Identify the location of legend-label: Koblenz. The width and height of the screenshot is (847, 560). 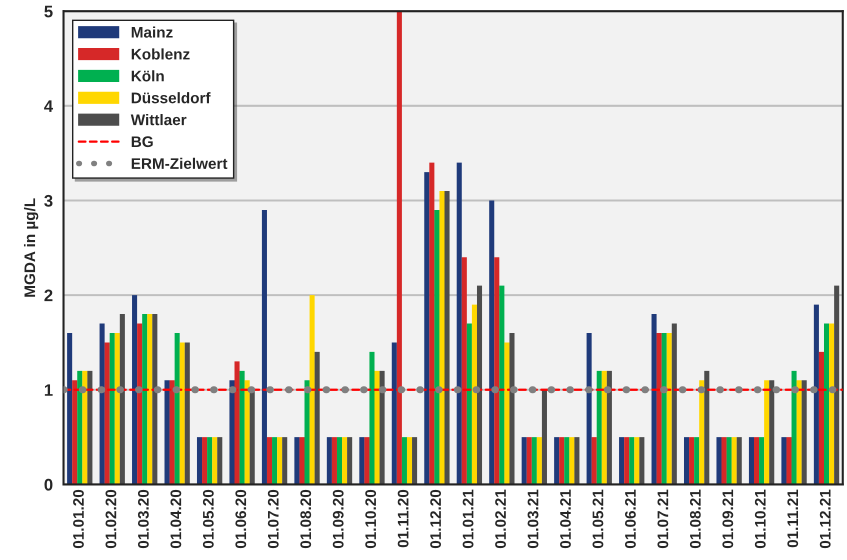
(161, 54).